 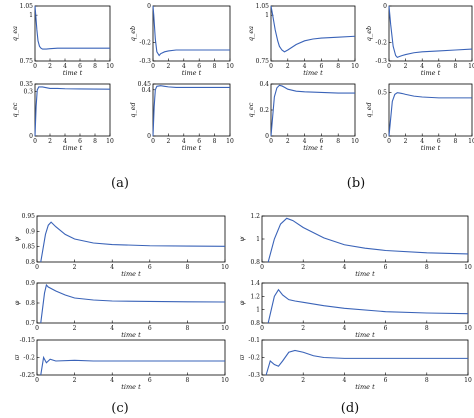 What do you see at coordinates (120, 183) in the screenshot?
I see `caption-a: (a)` at bounding box center [120, 183].